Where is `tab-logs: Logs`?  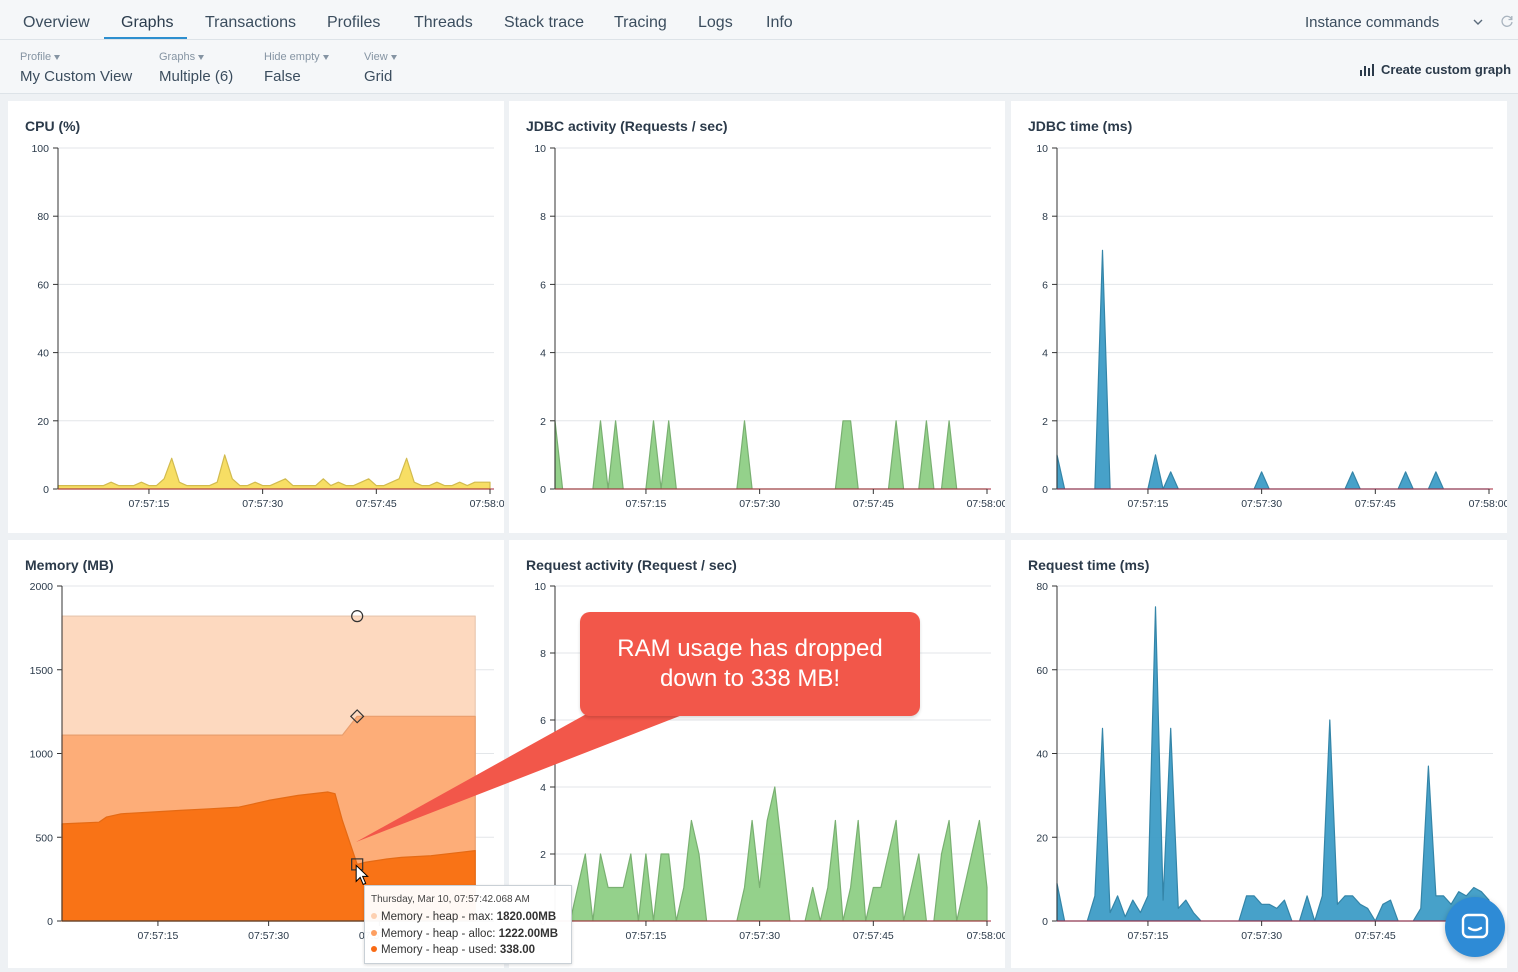
tab-logs: Logs is located at coordinates (715, 22).